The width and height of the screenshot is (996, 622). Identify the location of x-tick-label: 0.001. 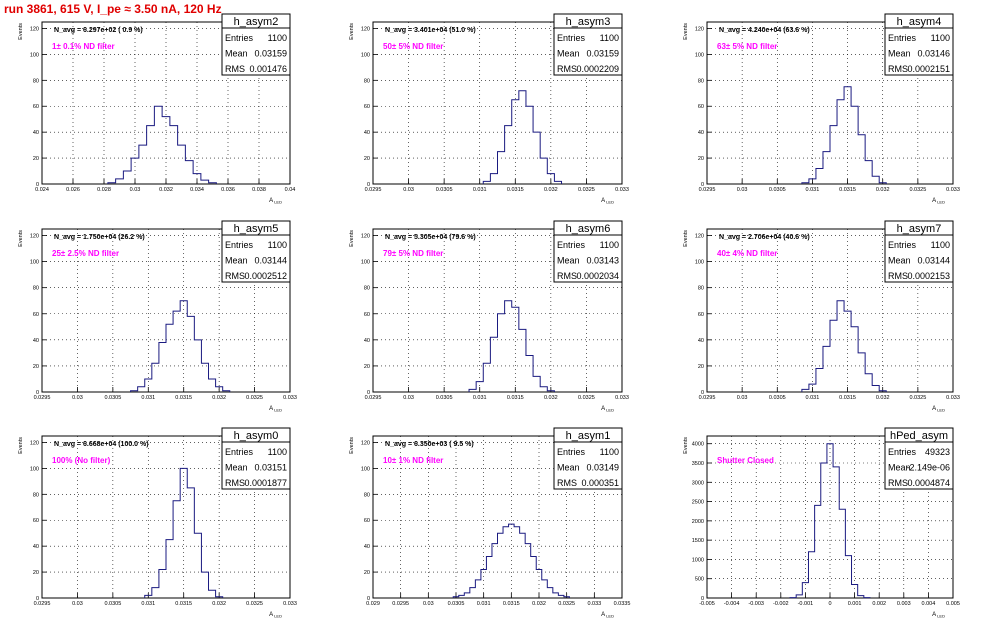
(855, 604).